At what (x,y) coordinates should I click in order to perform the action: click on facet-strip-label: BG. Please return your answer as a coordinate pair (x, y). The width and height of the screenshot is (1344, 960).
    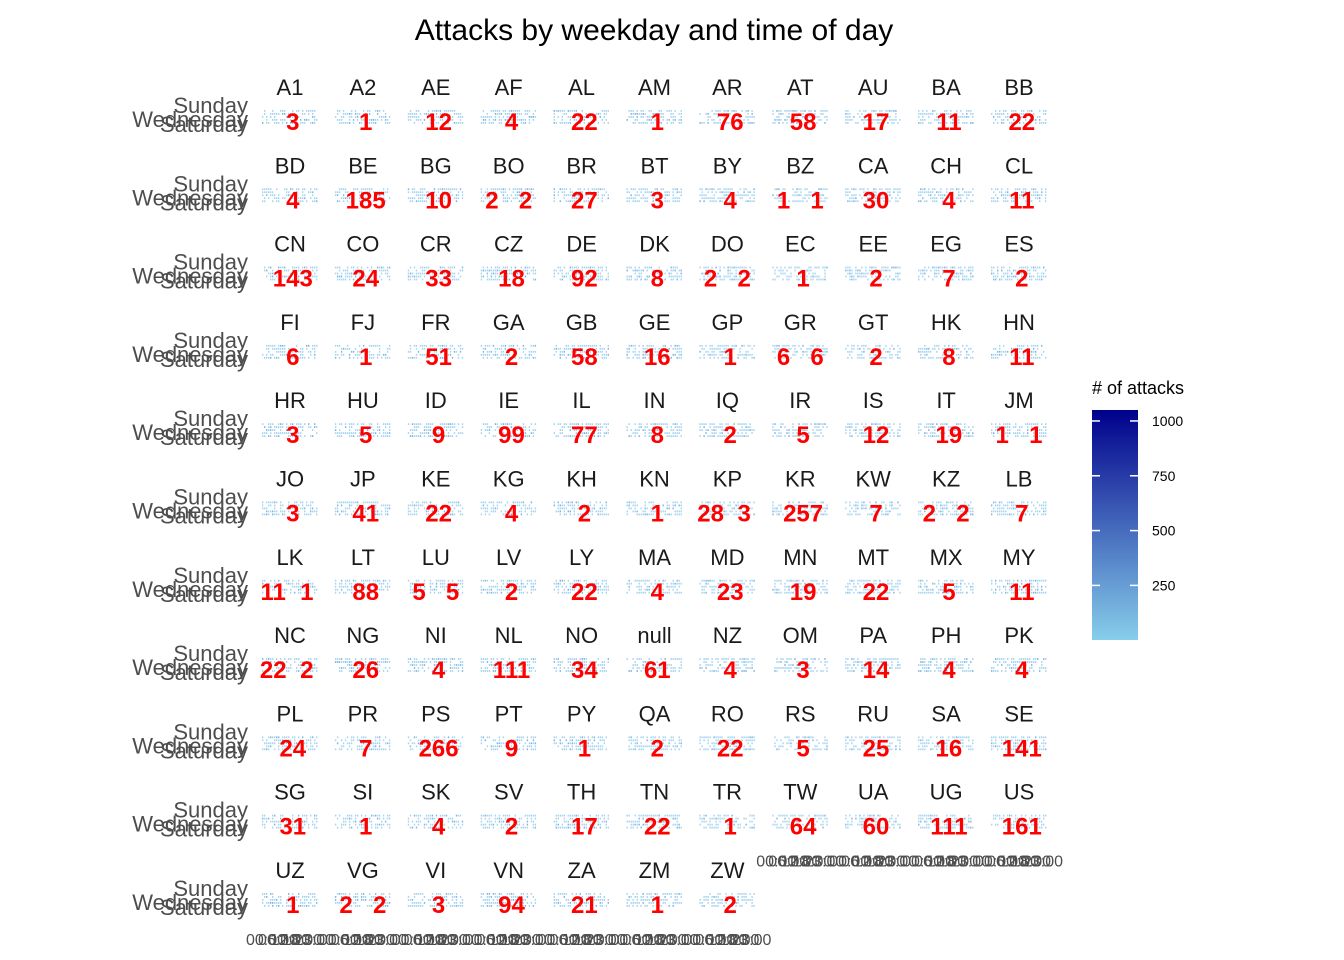
    Looking at the image, I should click on (436, 165).